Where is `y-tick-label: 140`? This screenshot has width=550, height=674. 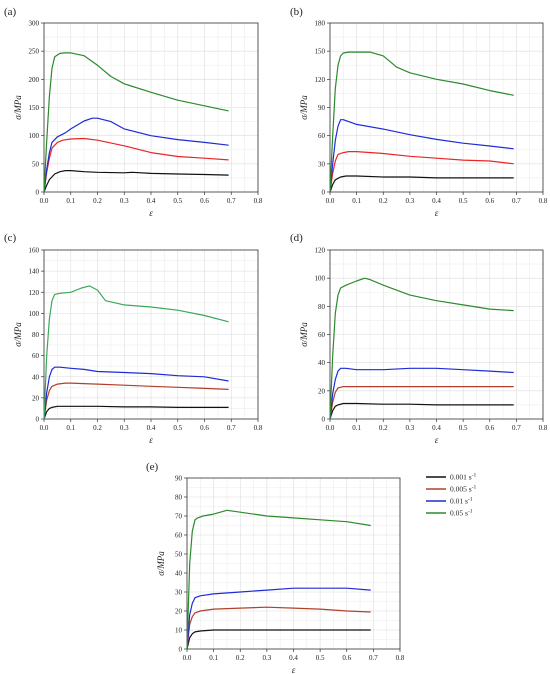 y-tick-label: 140 is located at coordinates (34, 272).